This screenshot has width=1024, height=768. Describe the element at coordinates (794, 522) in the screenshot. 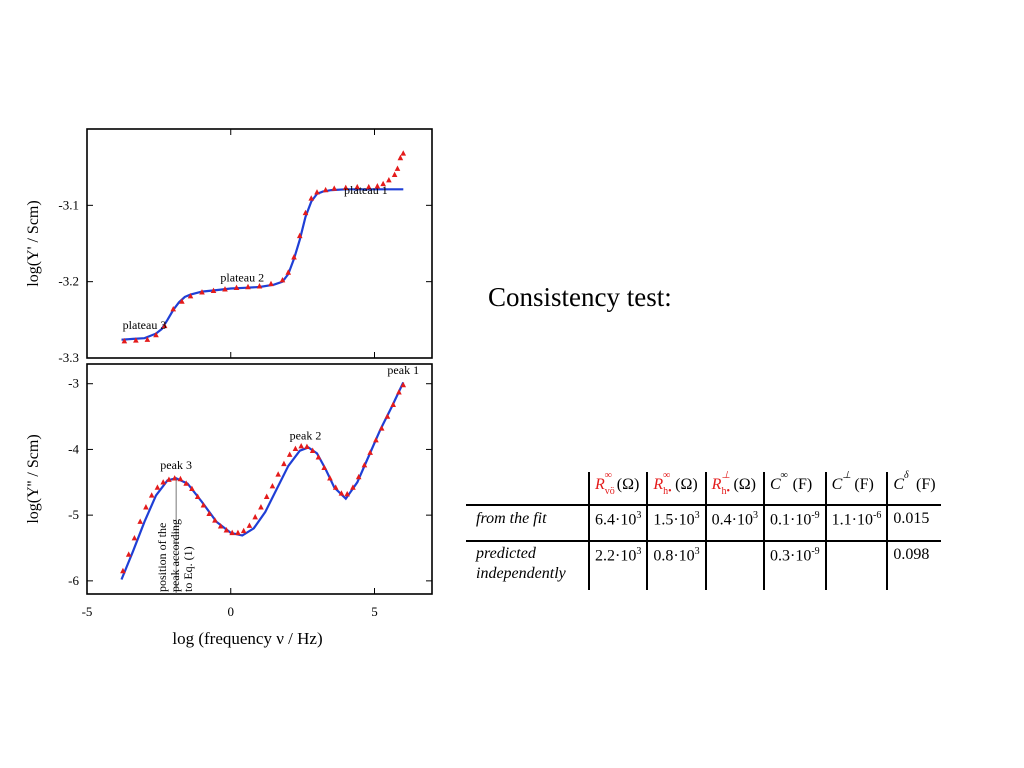

I see `table-cell: 0.1·10-9` at that location.